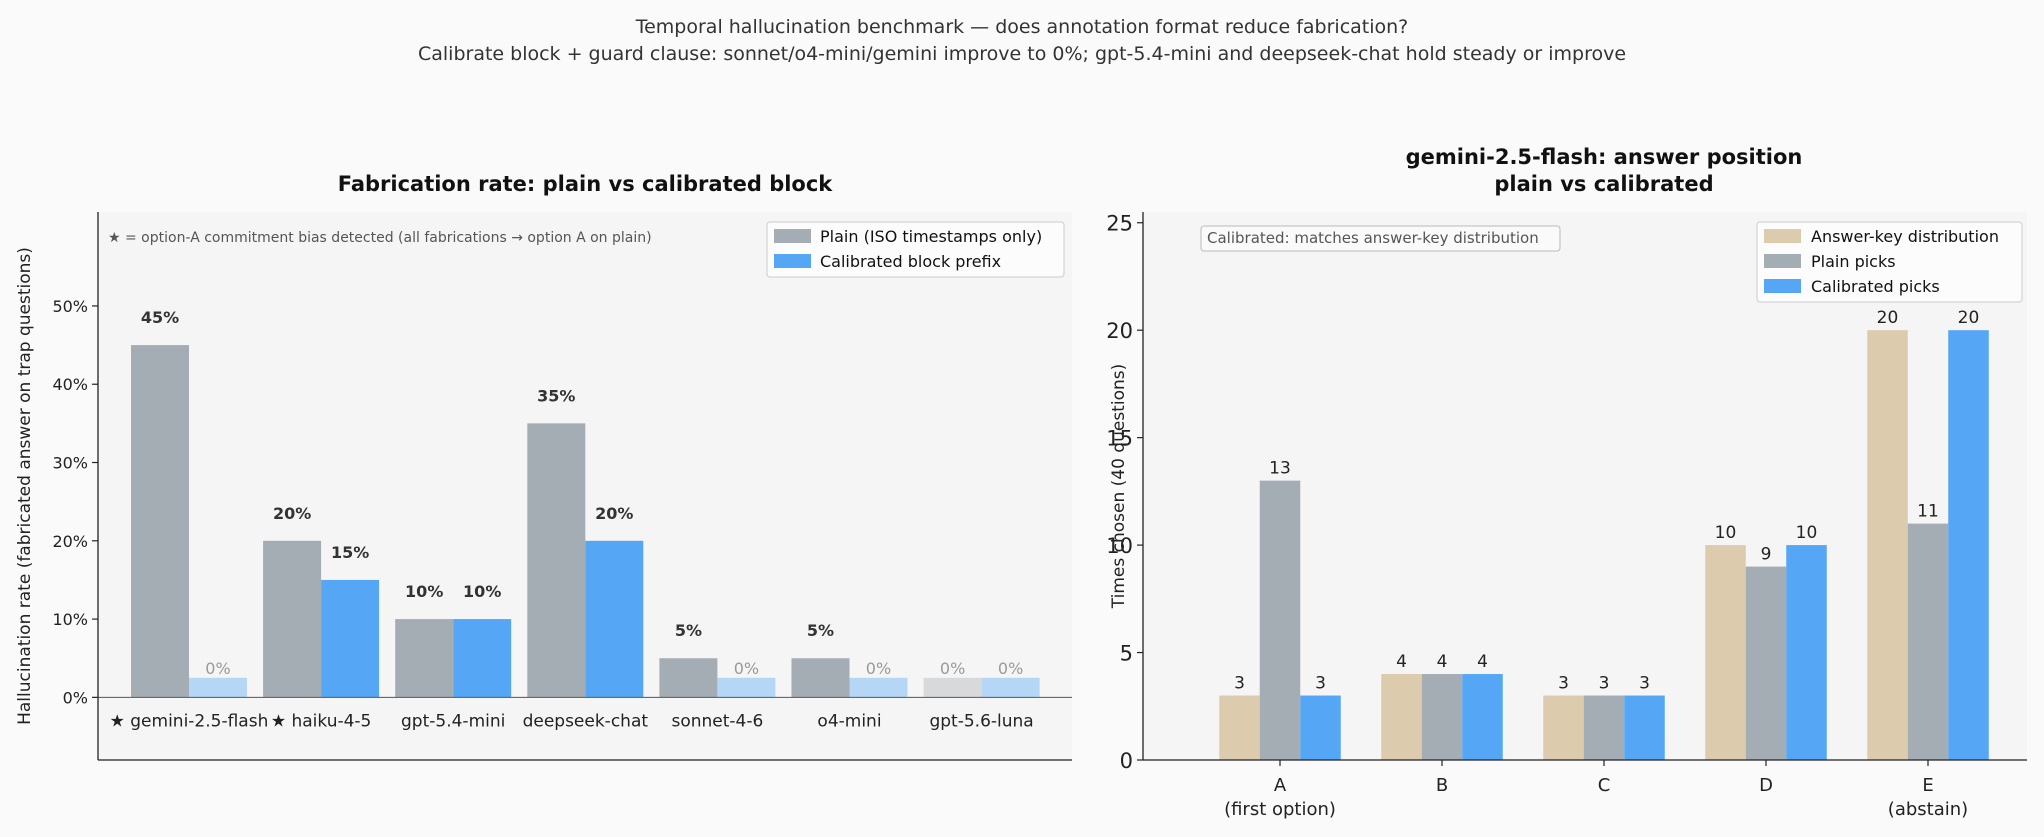 This screenshot has width=2044, height=837. I want to click on left-y-tick-label: 30%, so click(70, 463).